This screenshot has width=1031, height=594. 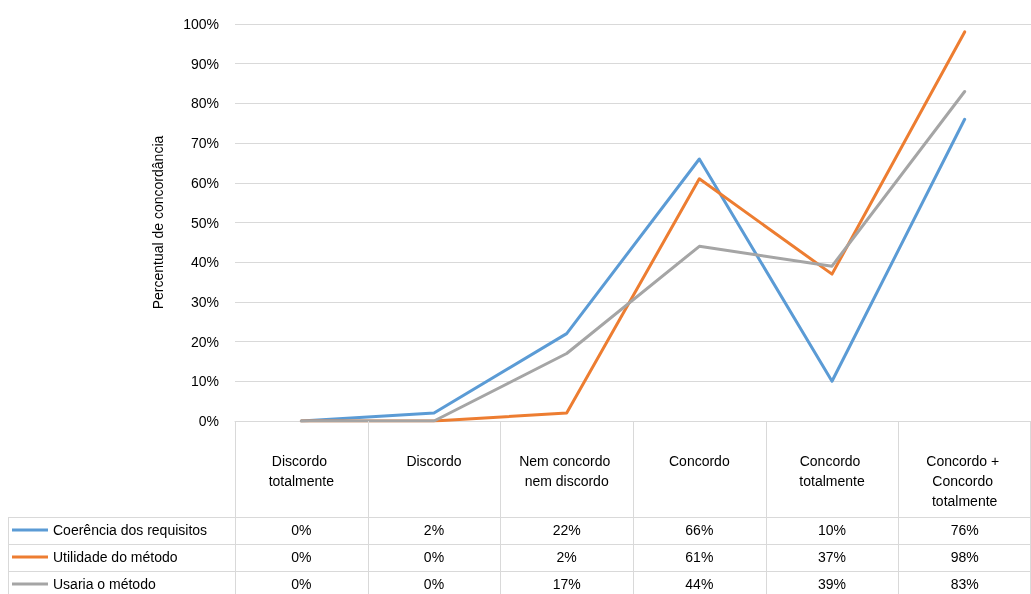 What do you see at coordinates (567, 471) in the screenshot?
I see `x-tick-label: Nem concordo nem discordo` at bounding box center [567, 471].